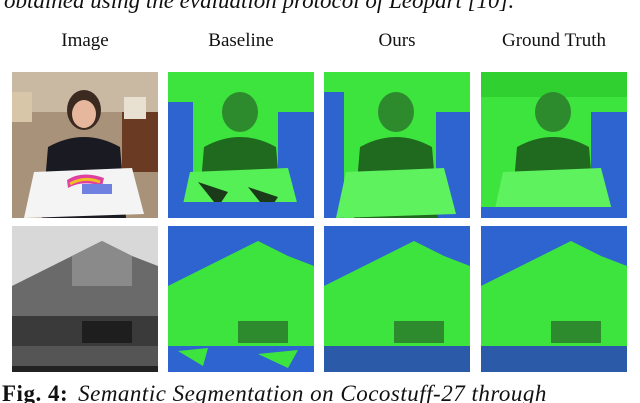 This screenshot has height=403, width=640. Describe the element at coordinates (241, 40) in the screenshot. I see `column-header: Baseline` at that location.